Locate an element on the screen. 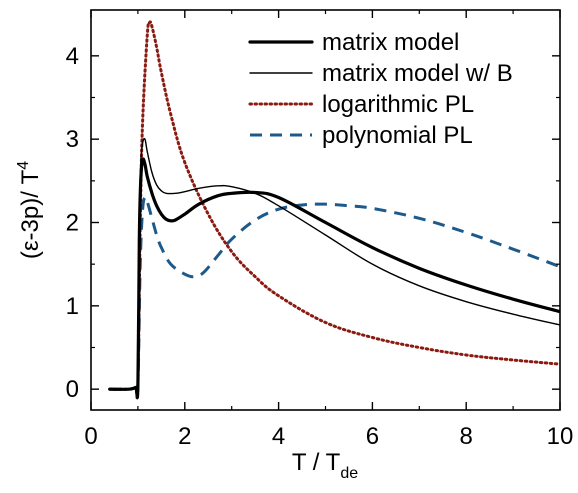 This screenshot has height=493, width=578. x-tick-label: 4 is located at coordinates (278, 436).